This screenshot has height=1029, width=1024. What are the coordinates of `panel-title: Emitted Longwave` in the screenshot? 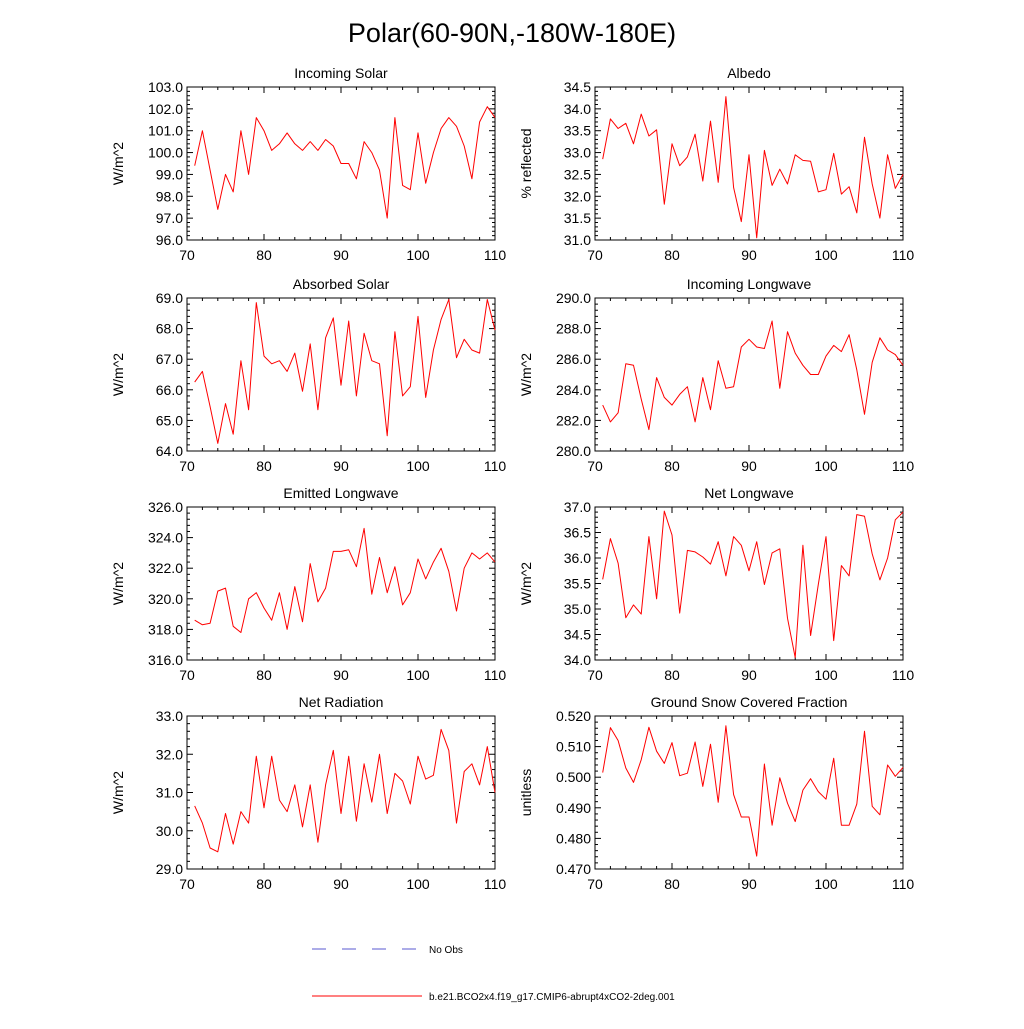 It's located at (340, 493).